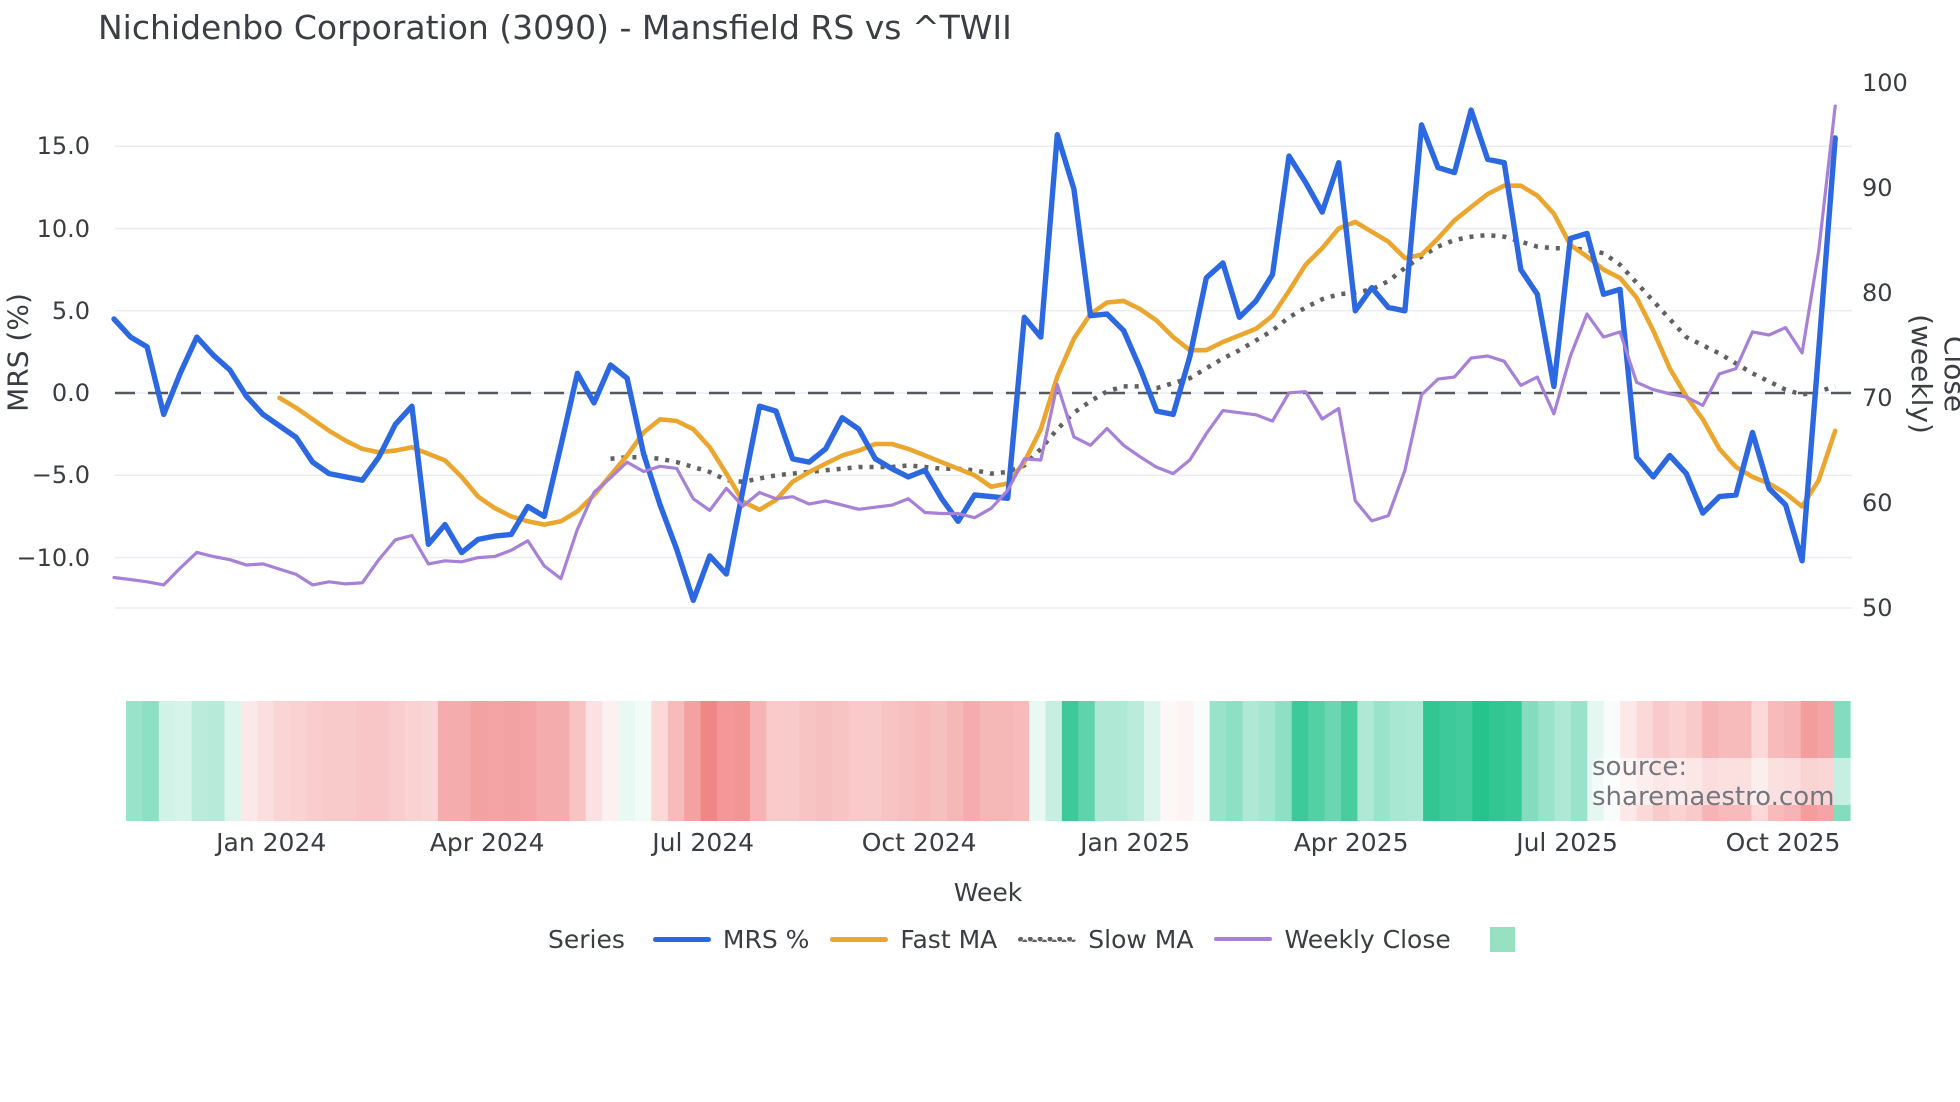 This screenshot has height=1102, width=1960. I want to click on legend-item-weekly-close: Weekly Close, so click(1332, 939).